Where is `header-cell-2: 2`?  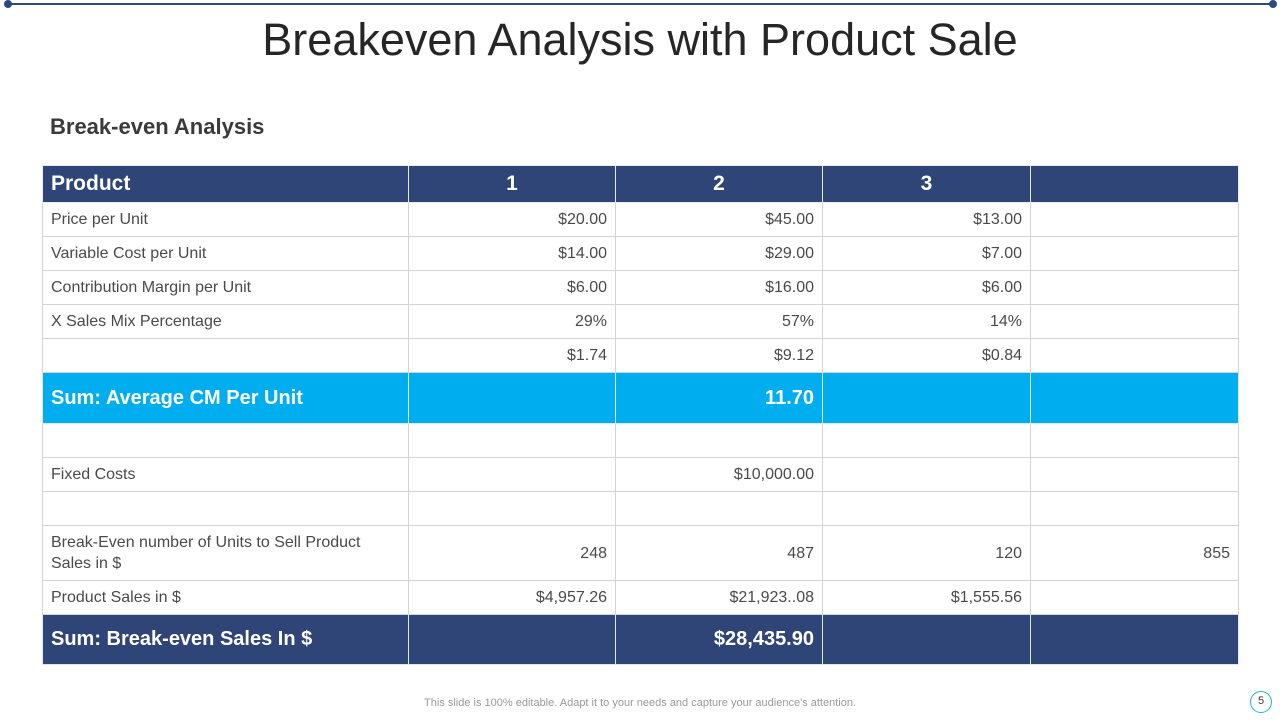
header-cell-2: 2 is located at coordinates (719, 184).